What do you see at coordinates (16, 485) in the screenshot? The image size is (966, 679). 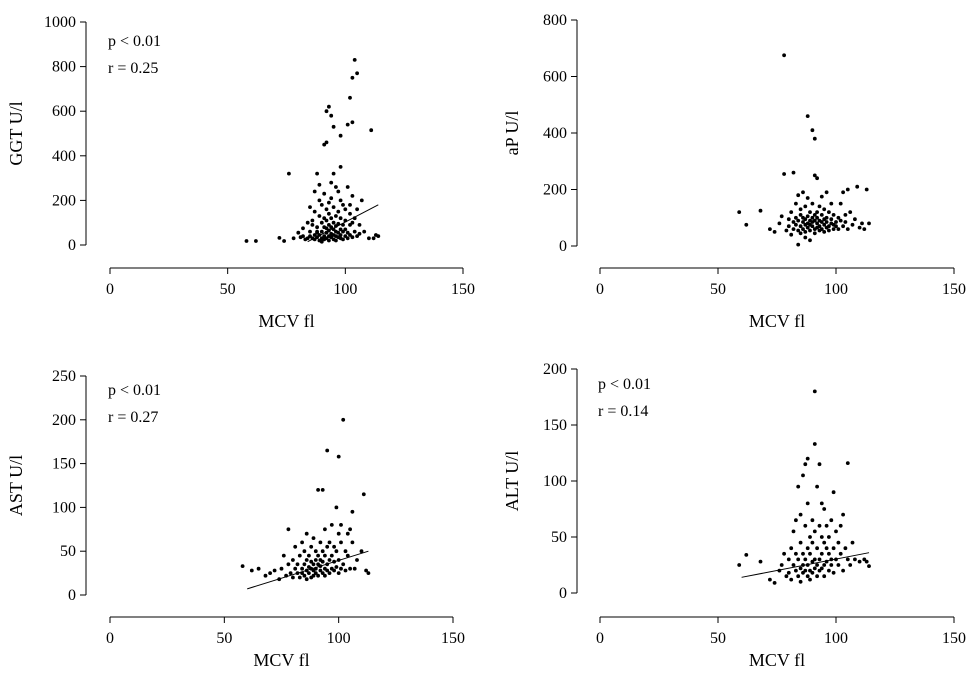 I see `y-axis-label: AST U/l` at bounding box center [16, 485].